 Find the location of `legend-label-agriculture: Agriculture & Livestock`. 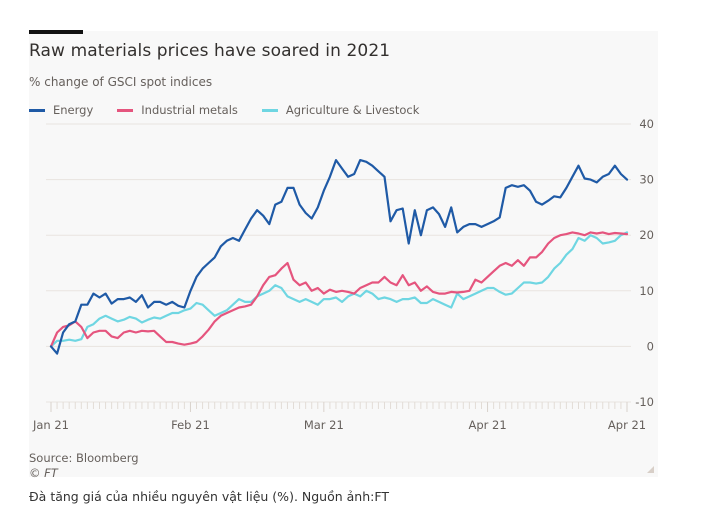

legend-label-agriculture: Agriculture & Livestock is located at coordinates (352, 110).